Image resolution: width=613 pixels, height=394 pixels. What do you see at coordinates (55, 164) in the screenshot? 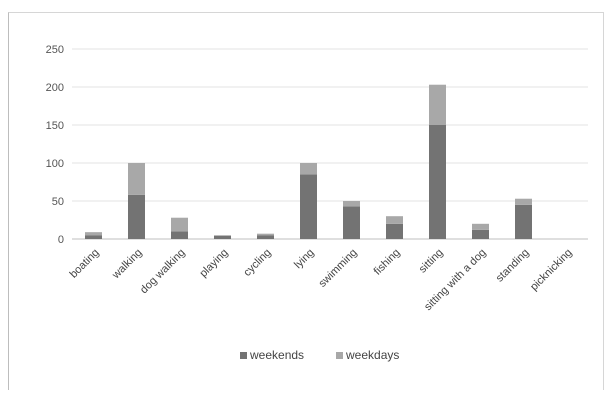
I see `y-tick-label: 100` at bounding box center [55, 164].